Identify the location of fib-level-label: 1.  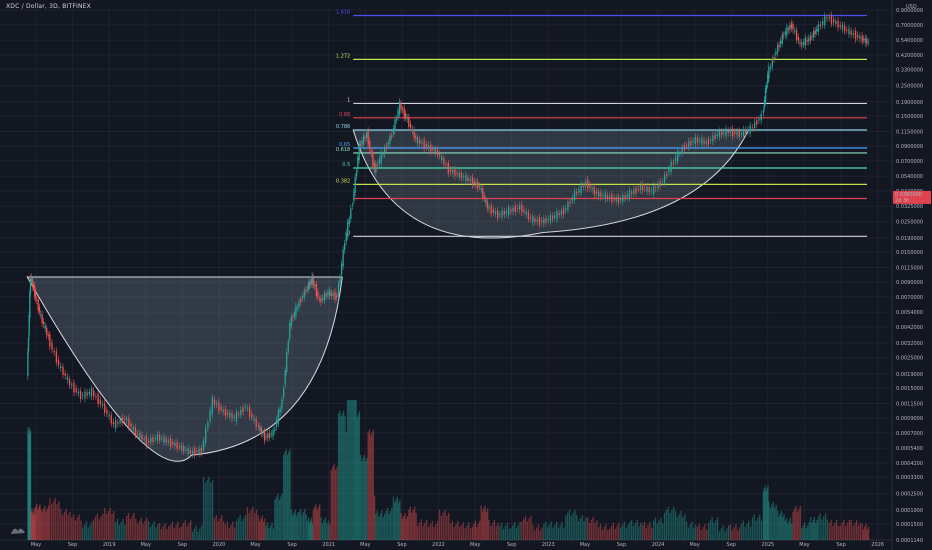
(348, 100).